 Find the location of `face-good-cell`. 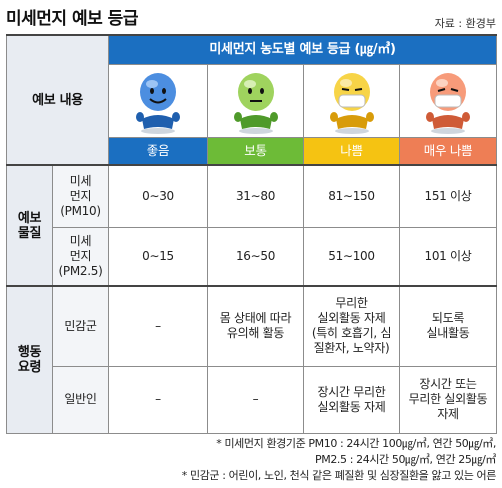

face-good-cell is located at coordinates (158, 100).